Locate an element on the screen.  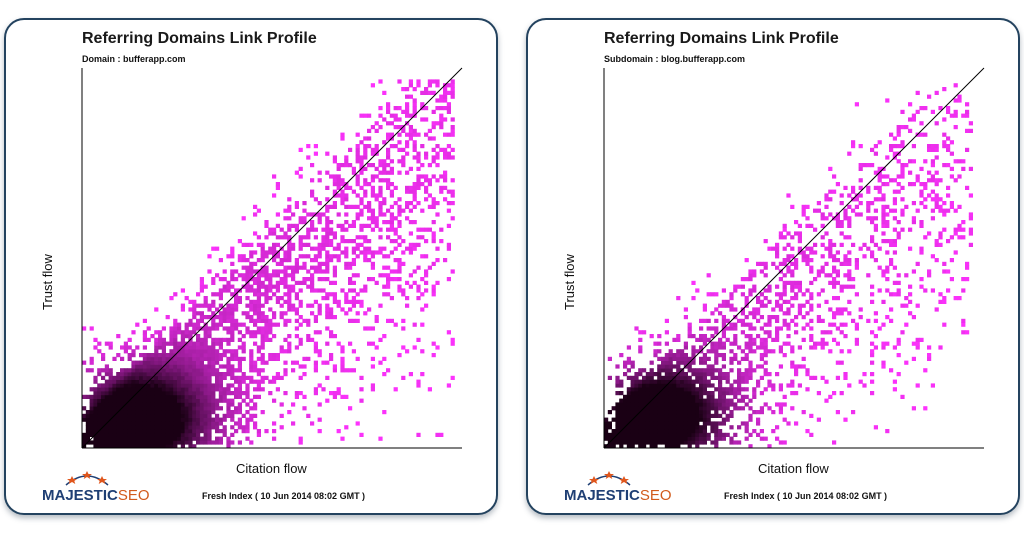
chart-subtitle: Domain : bufferapp.com is located at coordinates (134, 59).